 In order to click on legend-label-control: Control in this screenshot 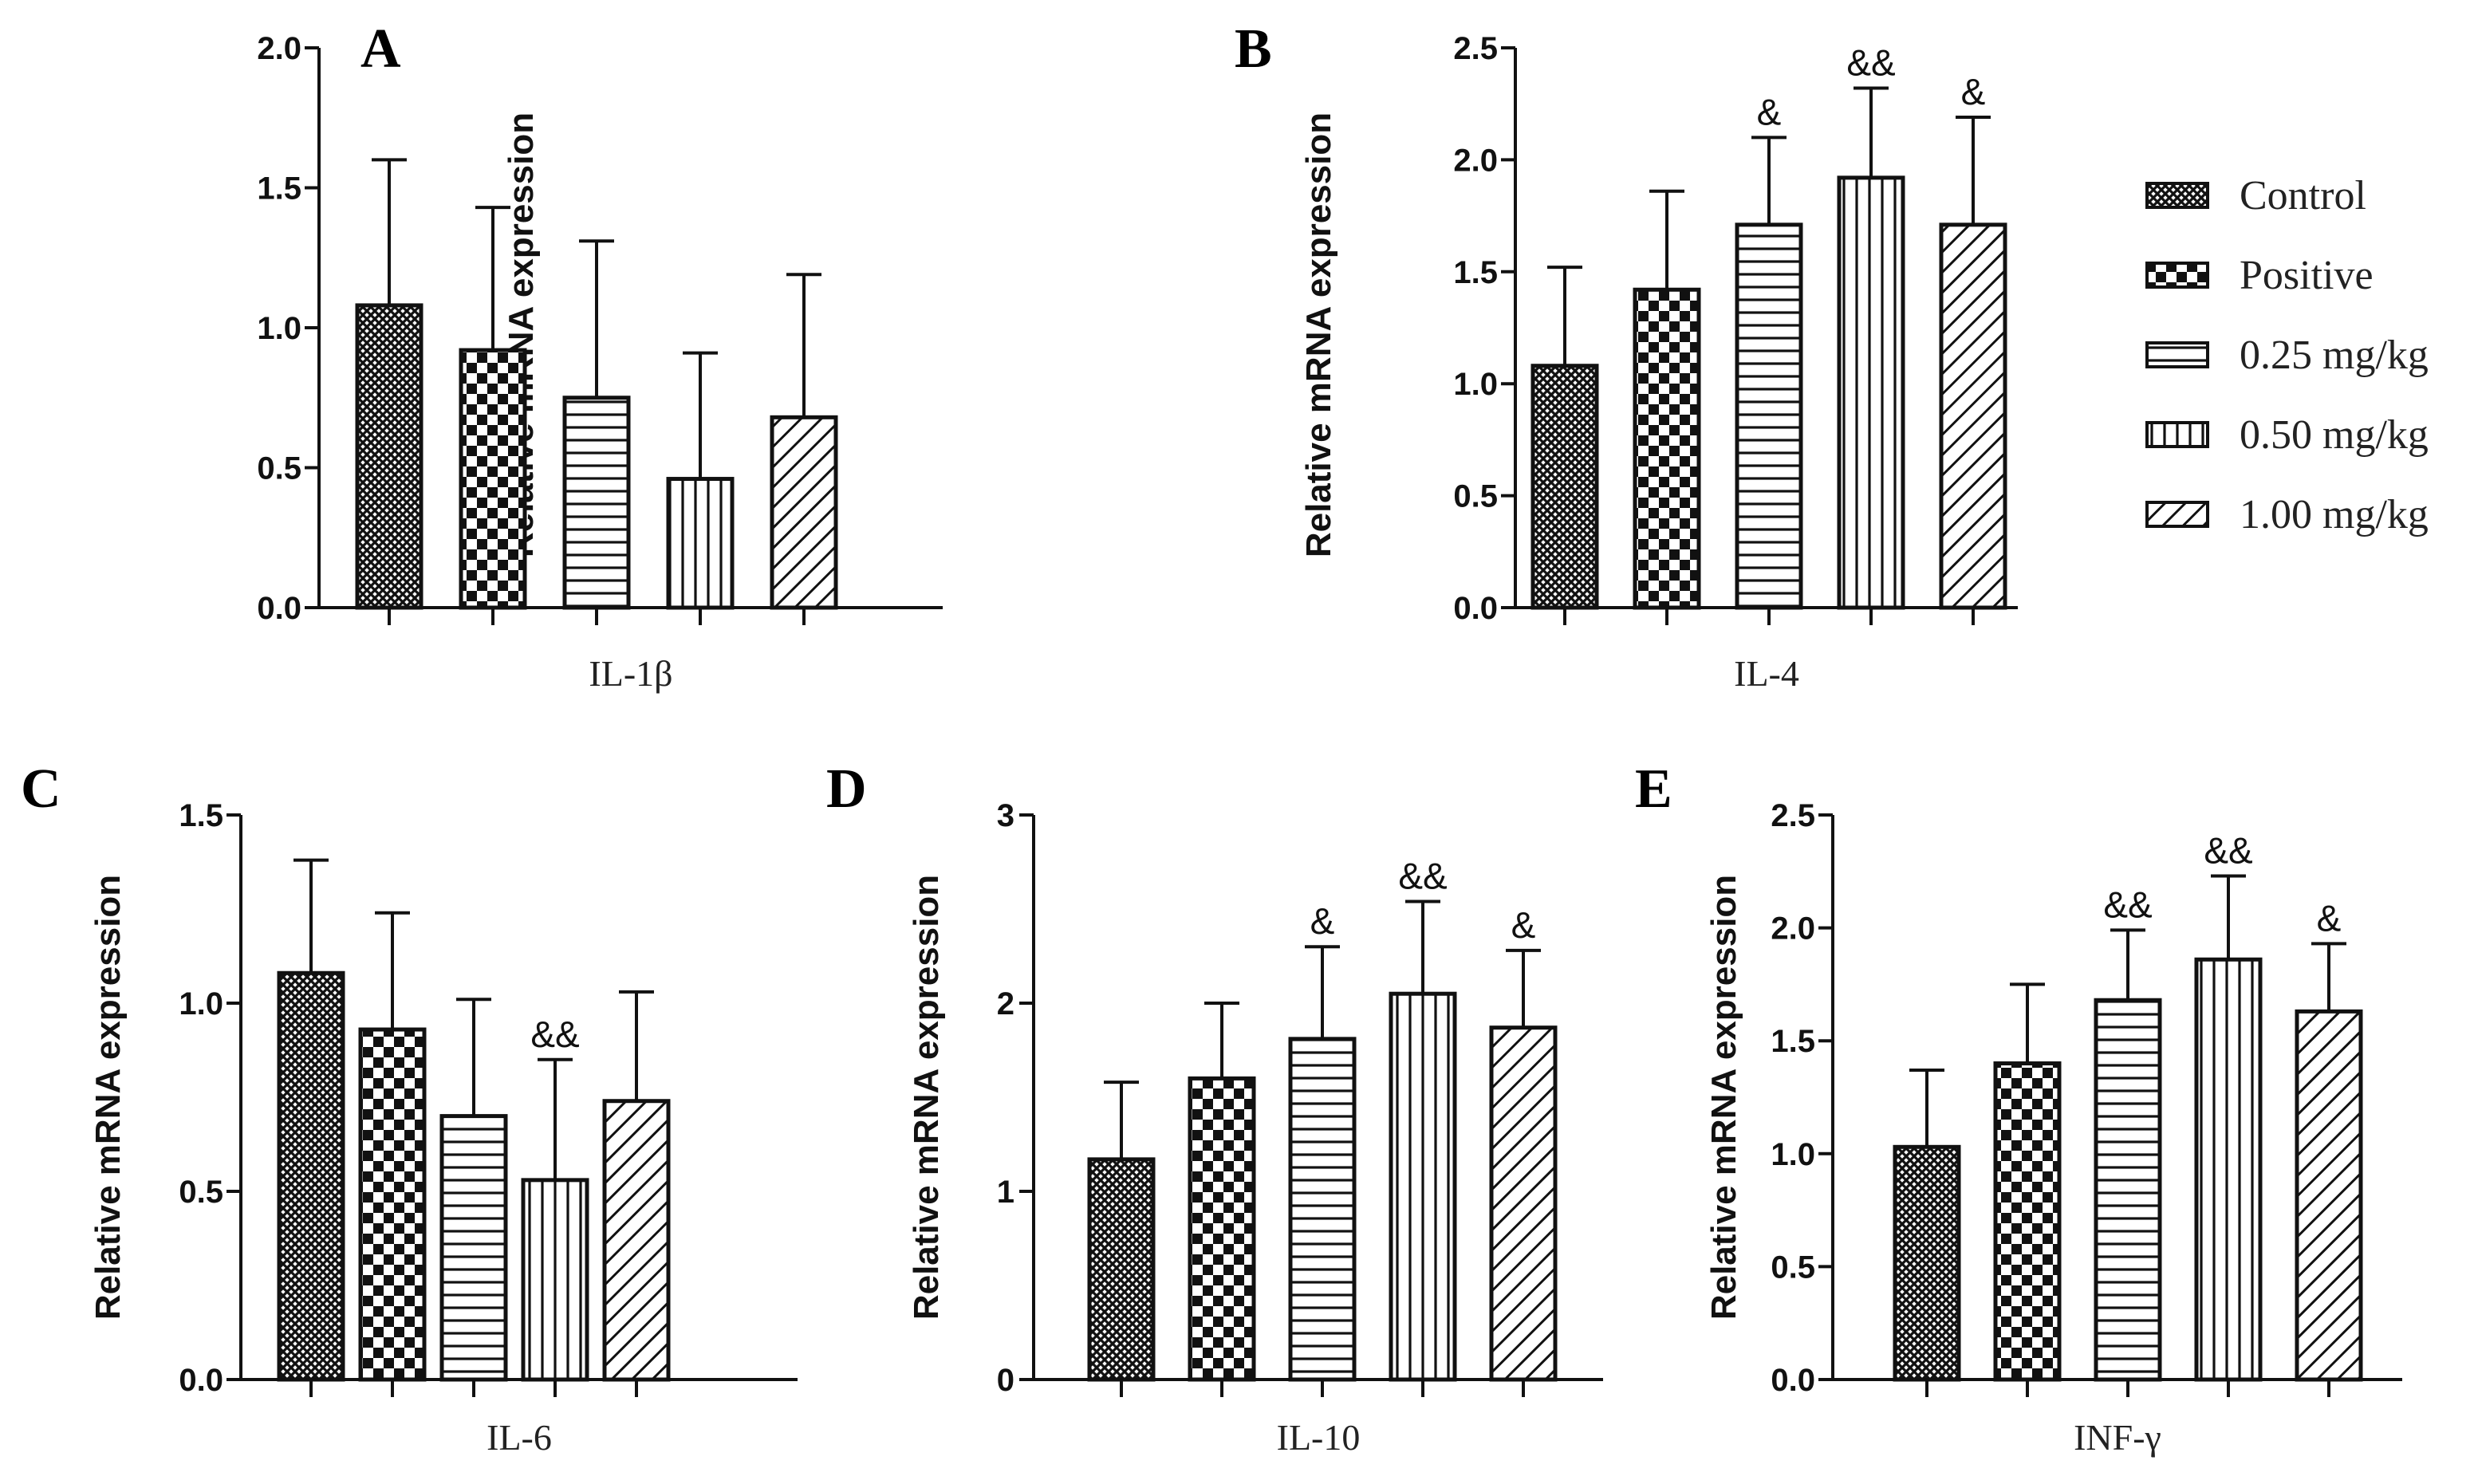, I will do `click(2303, 195)`.